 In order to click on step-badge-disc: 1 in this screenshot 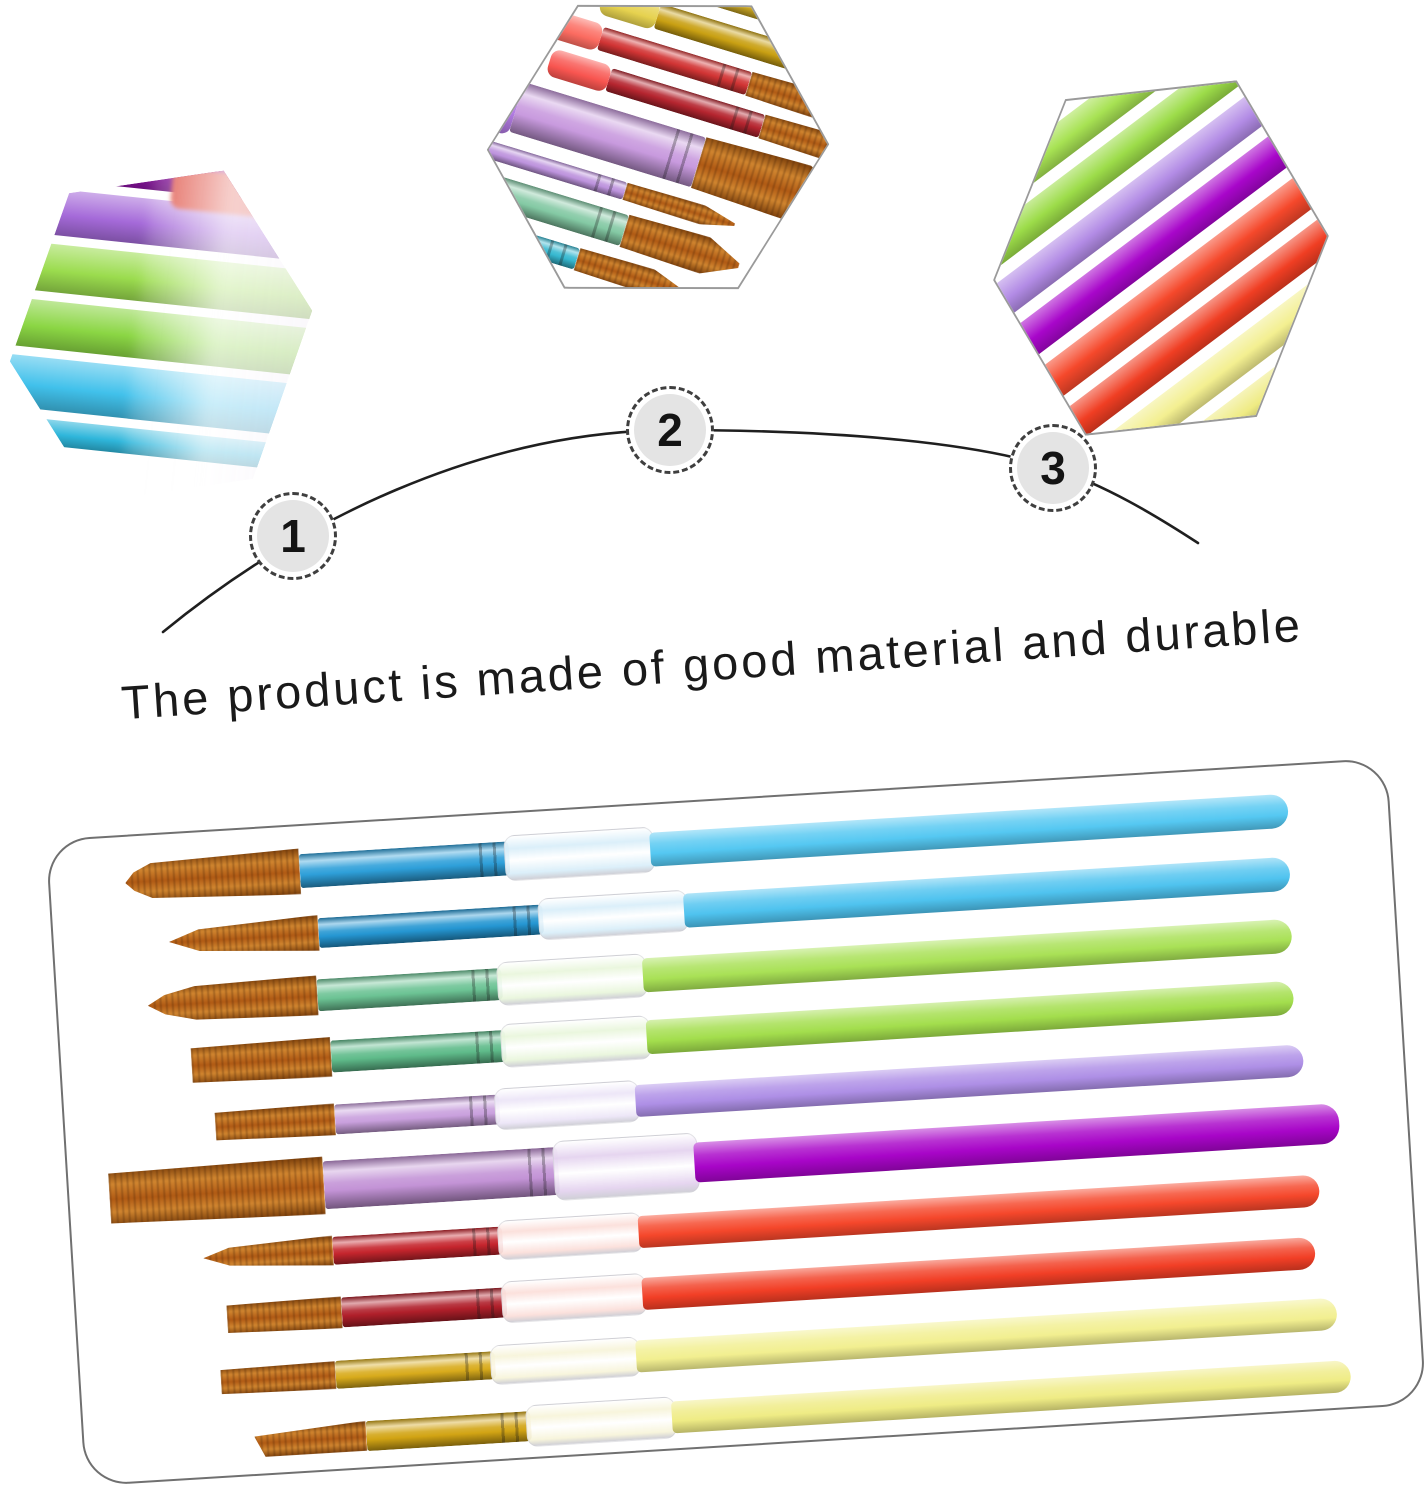, I will do `click(293, 536)`.